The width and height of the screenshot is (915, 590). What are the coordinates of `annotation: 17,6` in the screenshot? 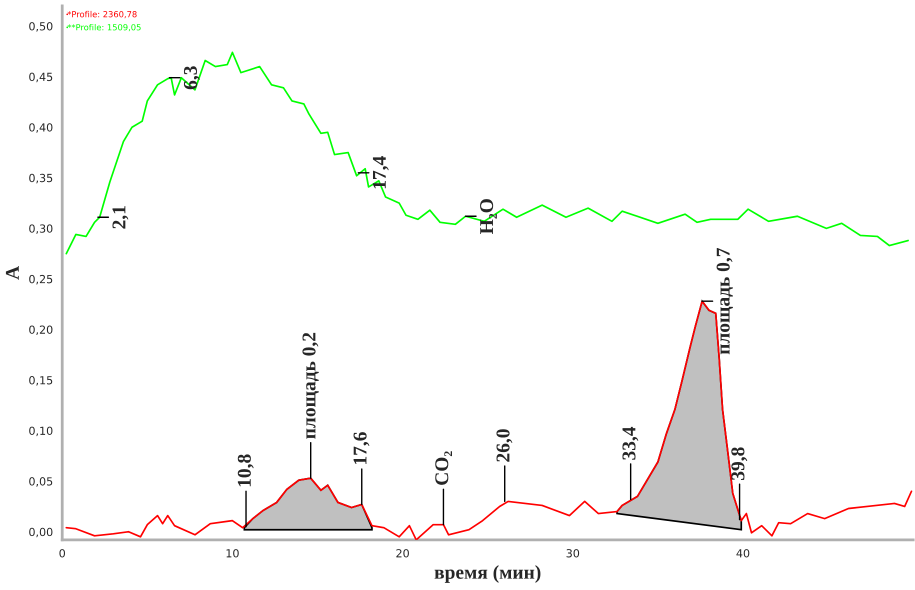 It's located at (362, 448).